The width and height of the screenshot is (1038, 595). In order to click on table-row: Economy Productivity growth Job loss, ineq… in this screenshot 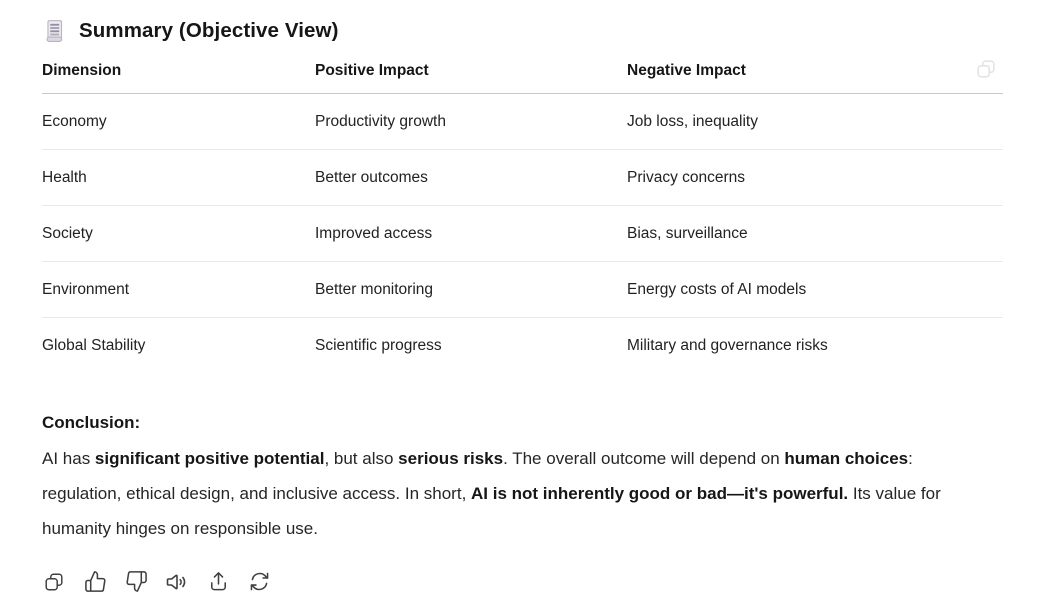, I will do `click(522, 122)`.